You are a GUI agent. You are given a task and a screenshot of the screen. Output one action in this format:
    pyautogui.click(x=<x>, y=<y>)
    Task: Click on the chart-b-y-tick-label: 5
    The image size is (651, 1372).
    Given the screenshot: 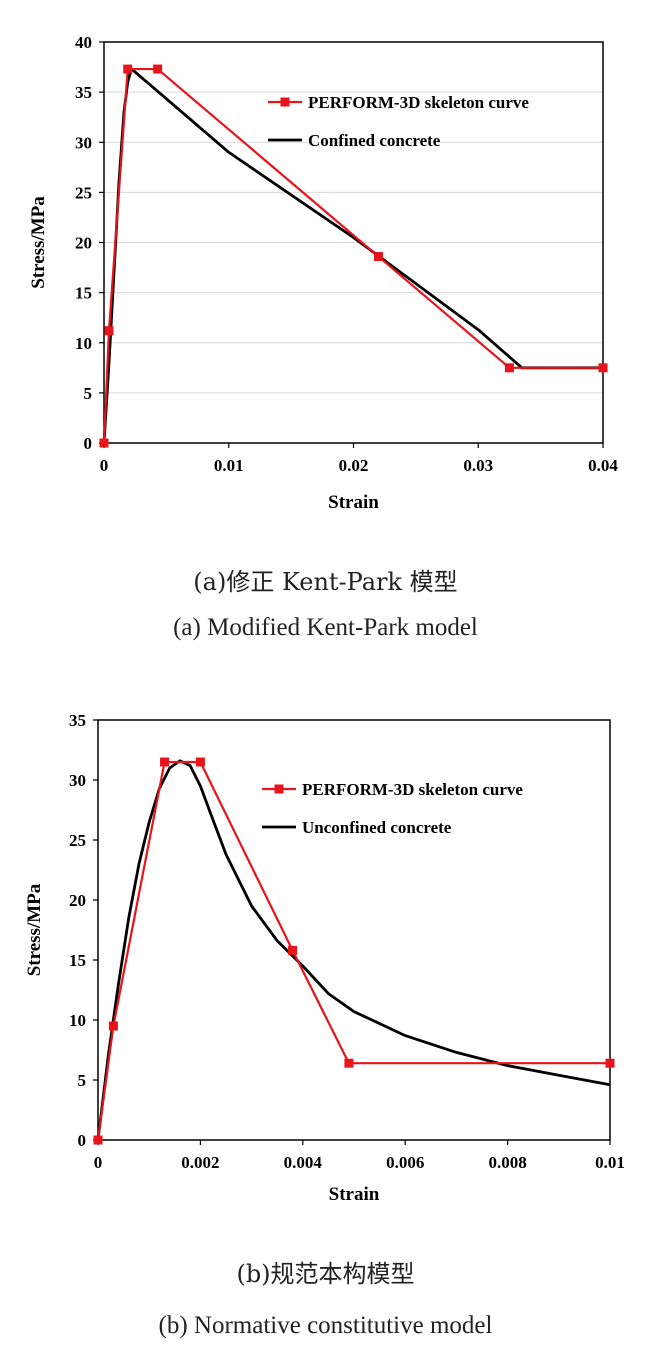 What is the action you would take?
    pyautogui.click(x=82, y=1080)
    